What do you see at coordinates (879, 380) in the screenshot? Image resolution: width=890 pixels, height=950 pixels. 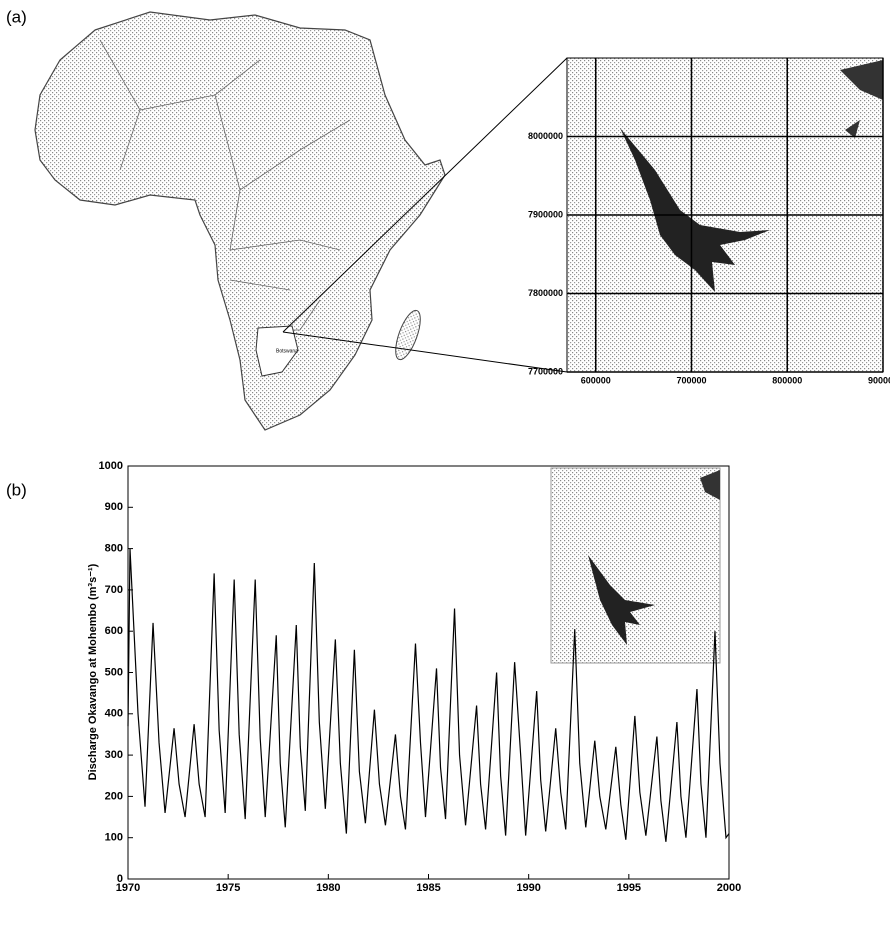 I see `x-tick-label: 900000` at bounding box center [879, 380].